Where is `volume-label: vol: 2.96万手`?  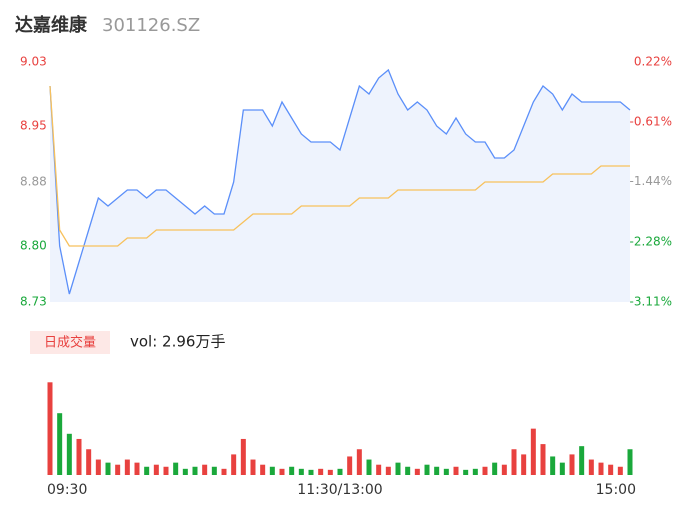
volume-label: vol: 2.96万手 is located at coordinates (177, 342).